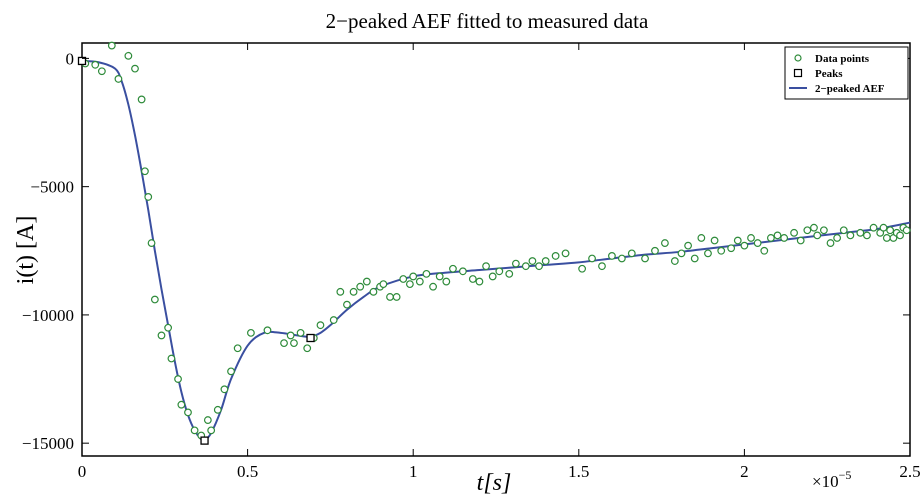  I want to click on legend-marker-peaks, so click(798, 73).